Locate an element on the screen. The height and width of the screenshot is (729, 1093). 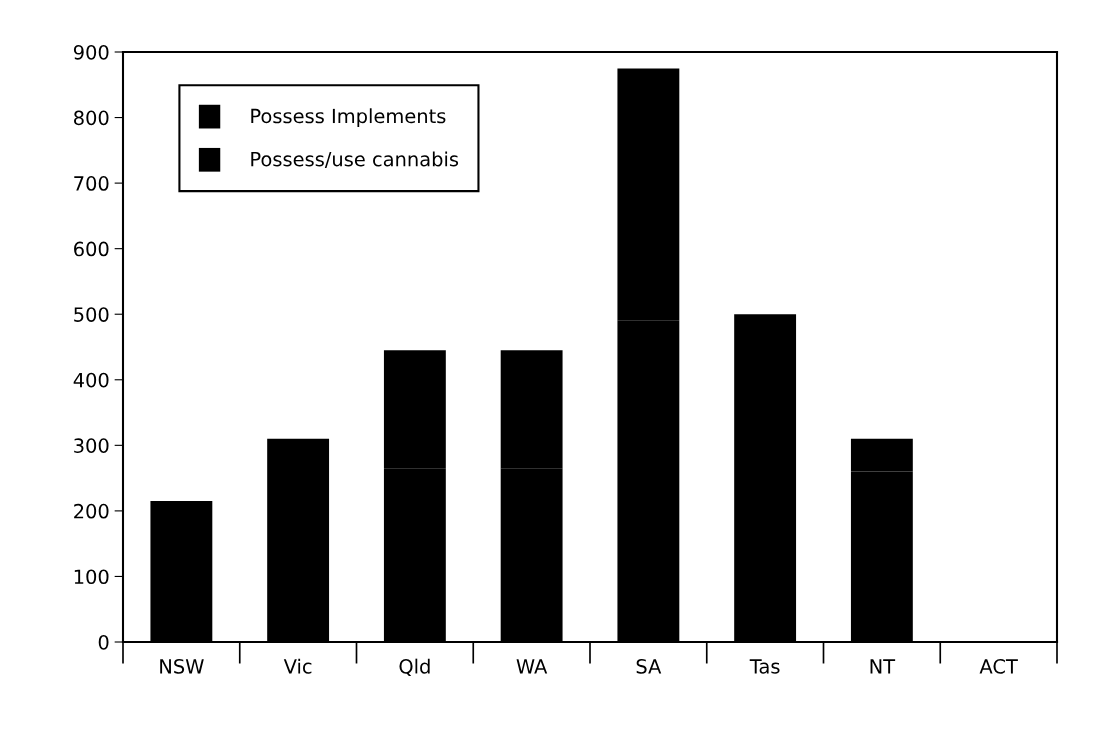
x-tick-label: Qld is located at coordinates (414, 667).